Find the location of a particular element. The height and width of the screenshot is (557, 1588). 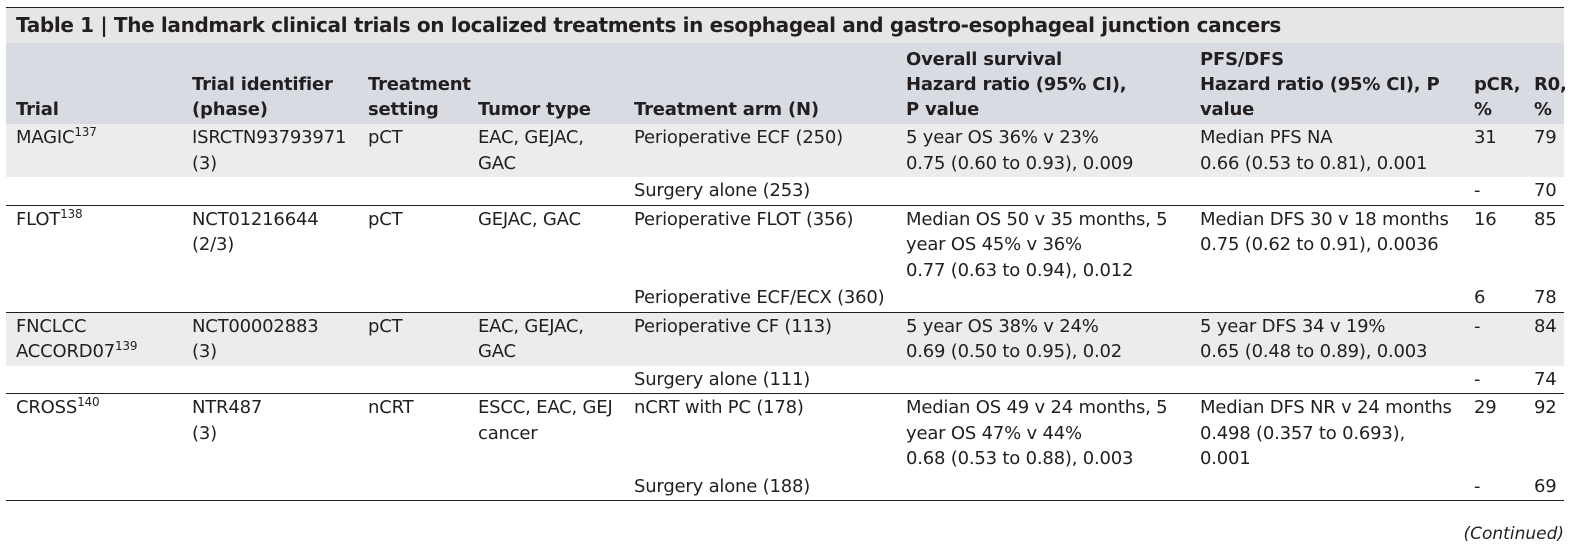

reference-superscript: 140 is located at coordinates (88, 402).